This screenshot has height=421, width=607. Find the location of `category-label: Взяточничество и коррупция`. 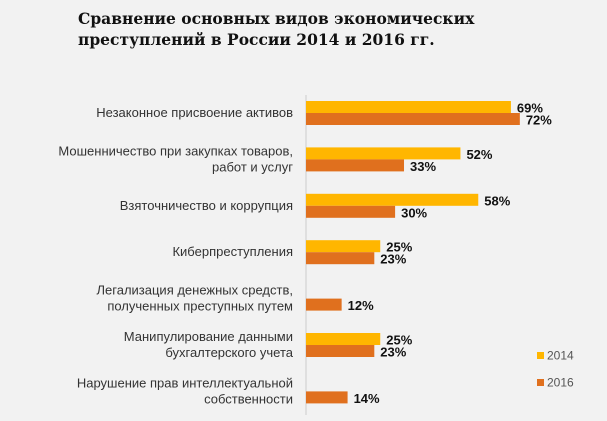

category-label: Взяточничество и коррупция is located at coordinates (206, 205).